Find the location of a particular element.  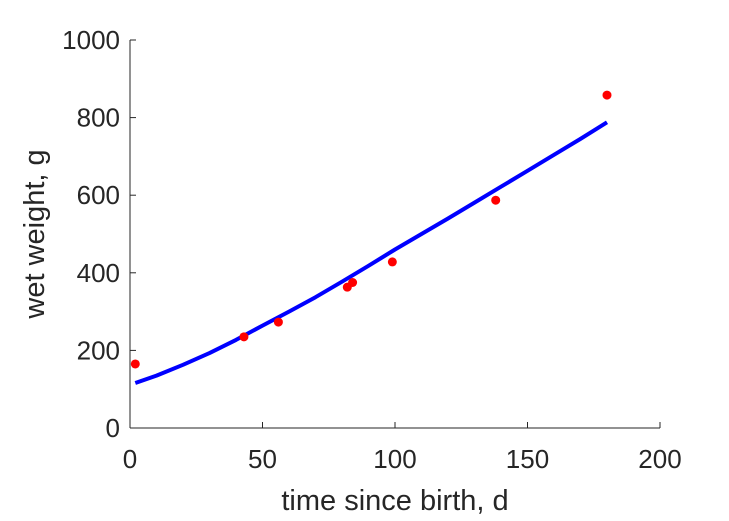

x-tick-label: 50 is located at coordinates (262, 459).